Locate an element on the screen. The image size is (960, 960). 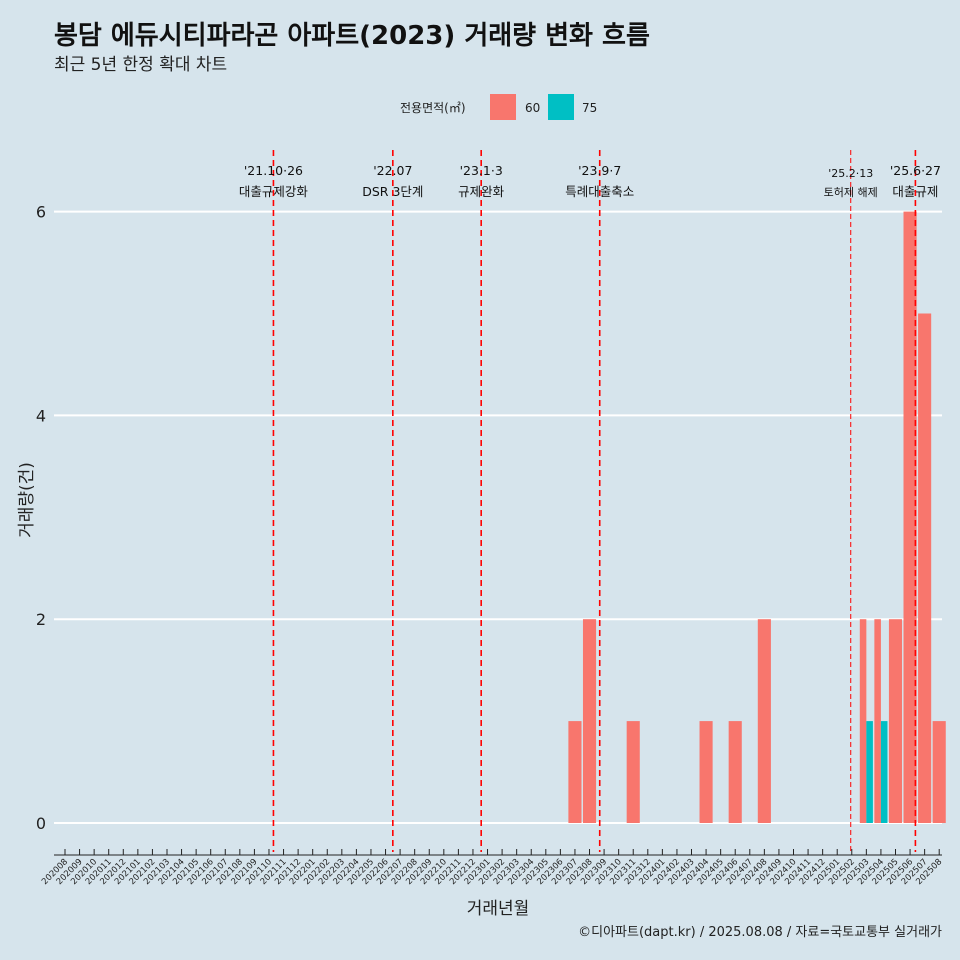
annotation-date-2022-07-01: '22.07 is located at coordinates (392, 170).